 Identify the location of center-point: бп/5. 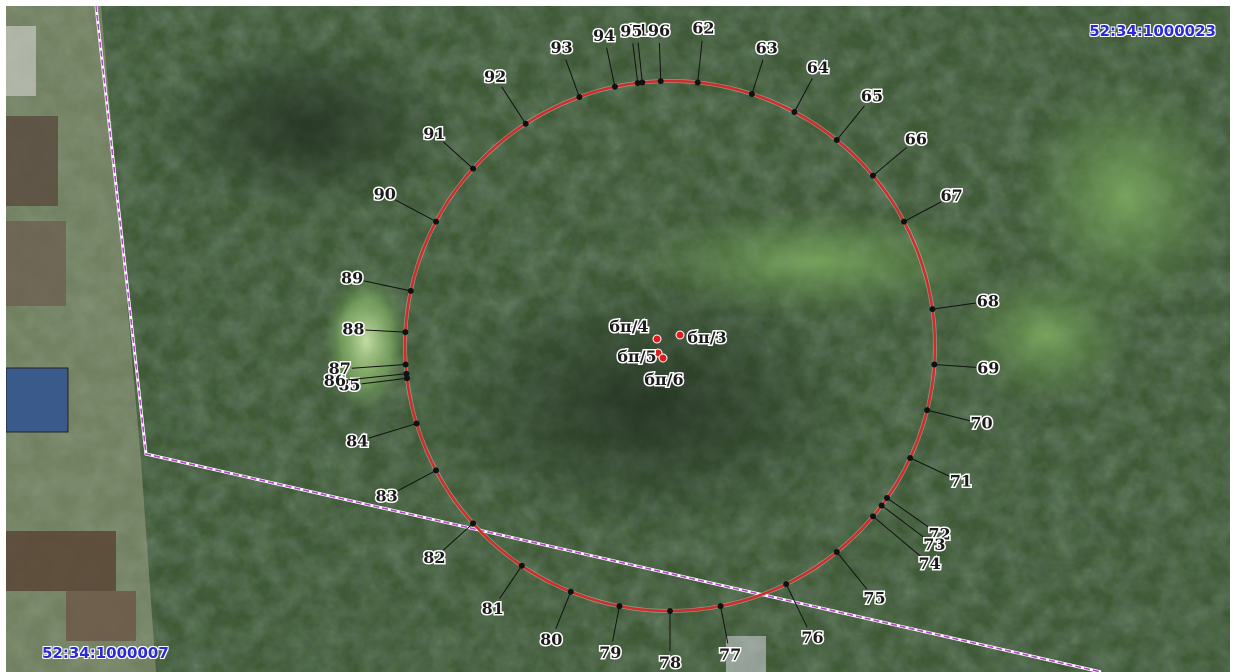
(639, 357).